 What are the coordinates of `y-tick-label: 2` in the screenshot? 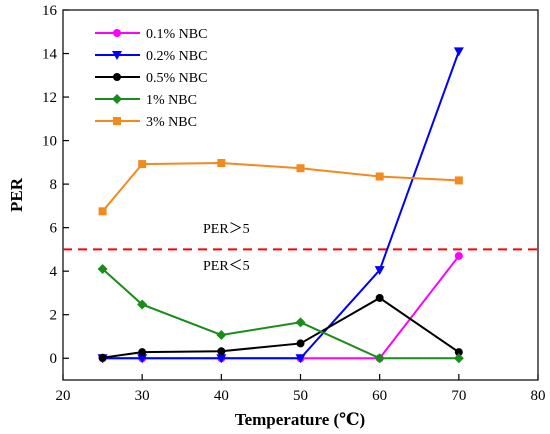 It's located at (54, 316).